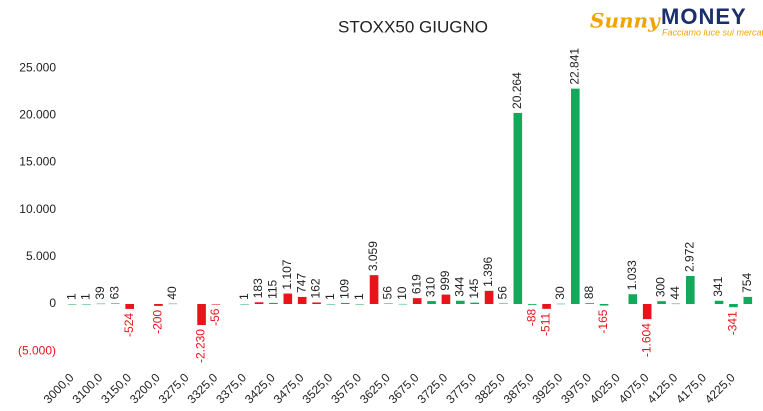 This screenshot has width=763, height=411. Describe the element at coordinates (258, 288) in the screenshot. I see `data-label: 183` at that location.